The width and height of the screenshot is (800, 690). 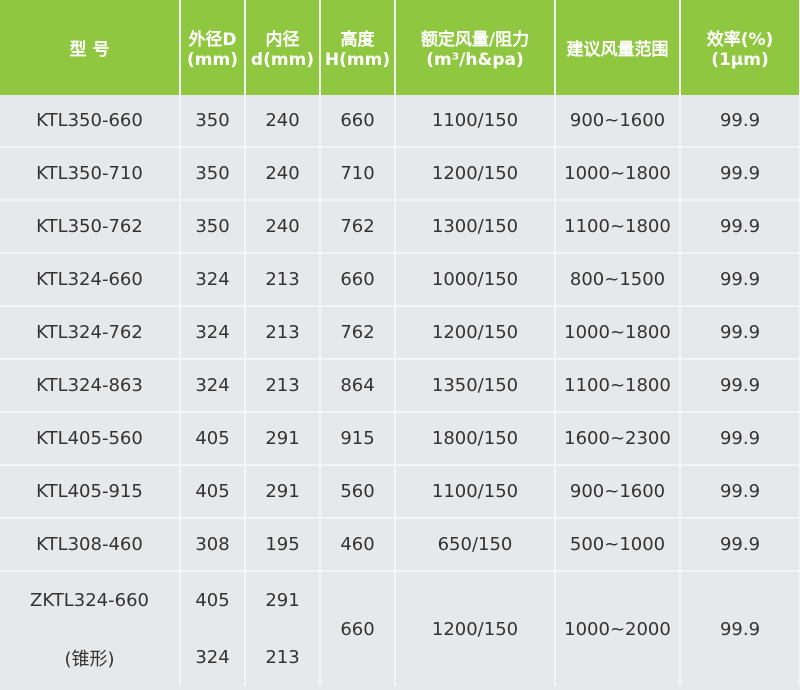 What do you see at coordinates (90, 492) in the screenshot?
I see `cell: KTL405-915` at bounding box center [90, 492].